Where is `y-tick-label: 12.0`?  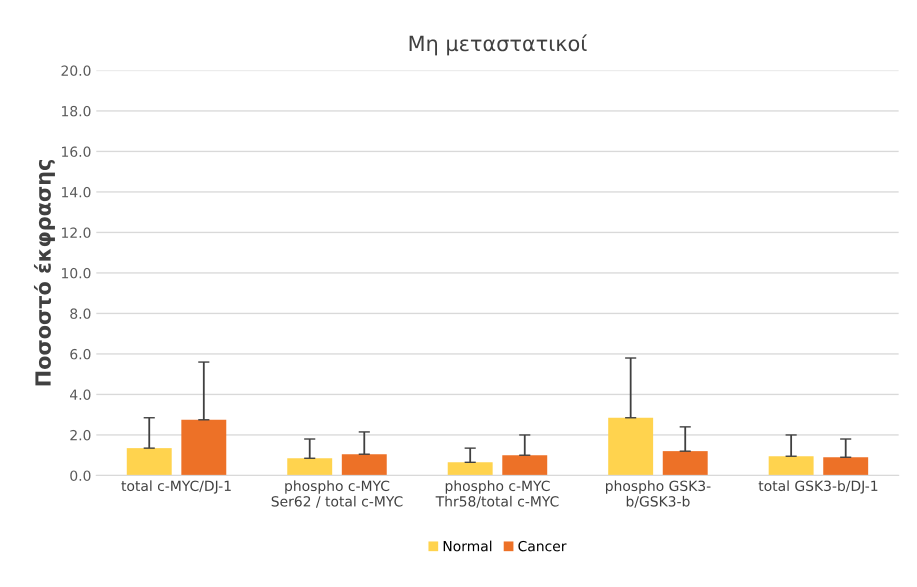 y-tick-label: 12.0 is located at coordinates (76, 232).